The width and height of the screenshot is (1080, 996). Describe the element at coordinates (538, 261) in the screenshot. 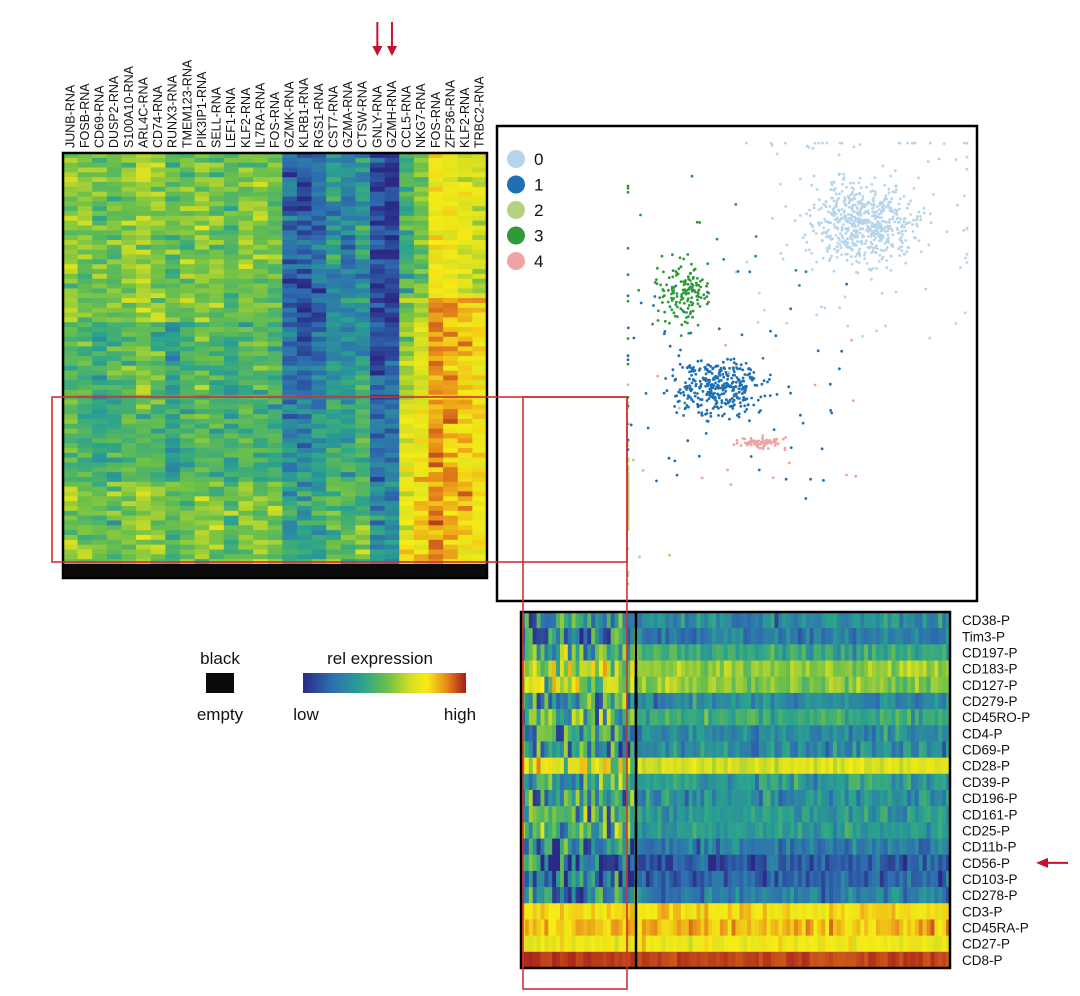

I see `legend-label-cluster-4: 4` at that location.